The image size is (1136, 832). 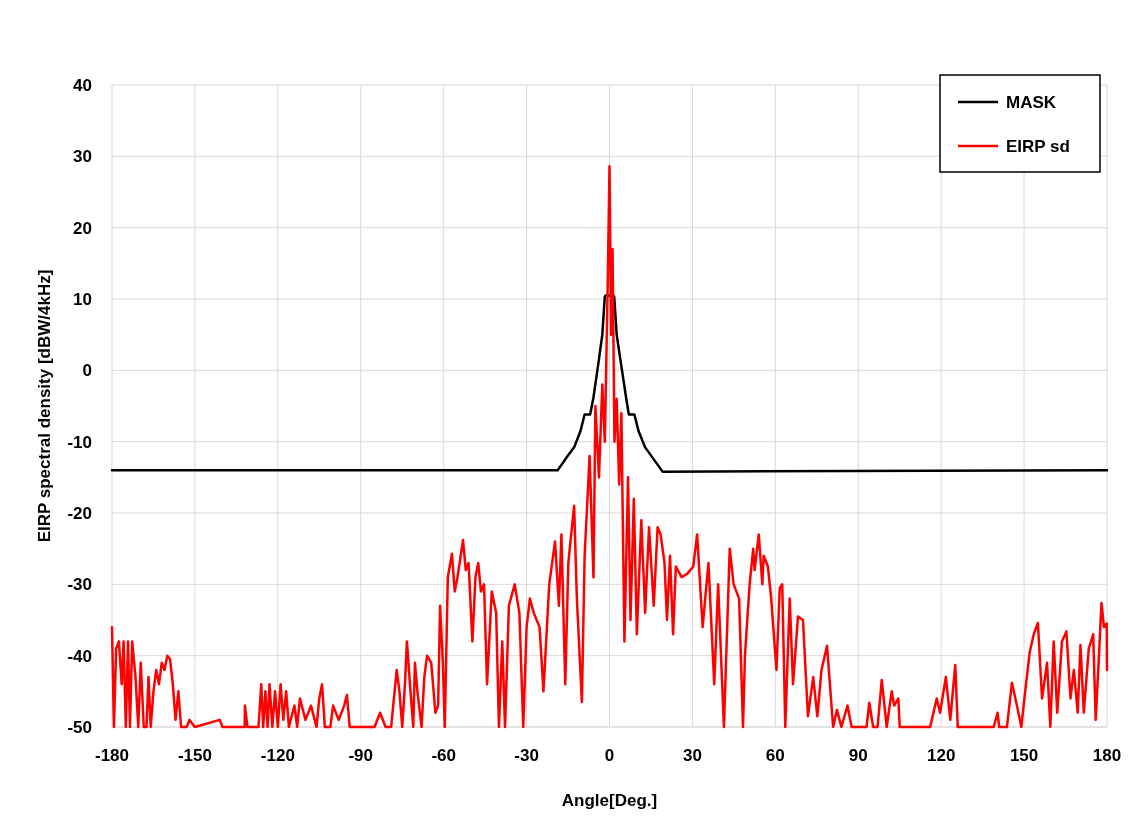 What do you see at coordinates (1024, 755) in the screenshot?
I see `x-tick-label: 150` at bounding box center [1024, 755].